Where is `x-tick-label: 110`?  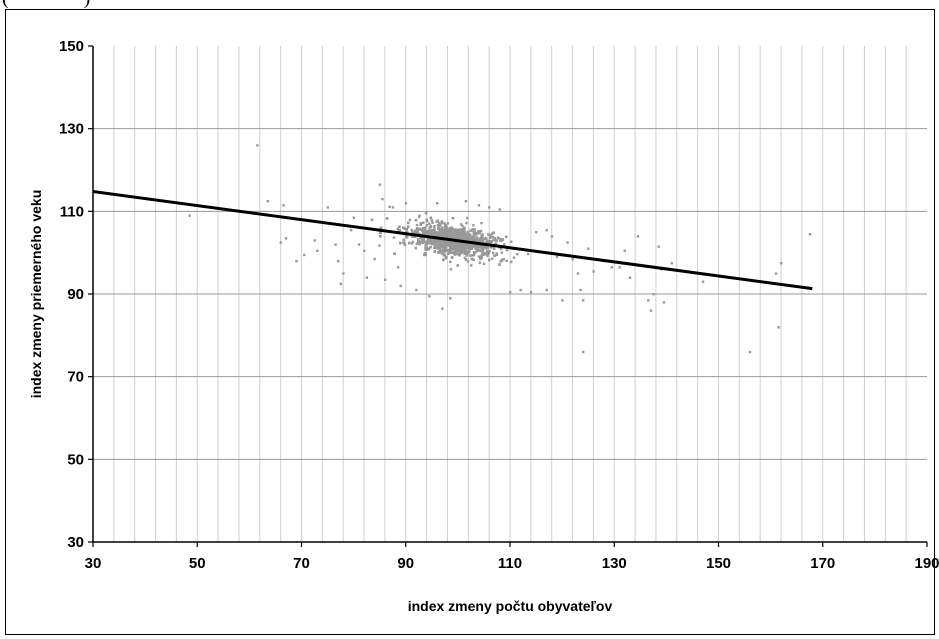
x-tick-label: 110 is located at coordinates (510, 563).